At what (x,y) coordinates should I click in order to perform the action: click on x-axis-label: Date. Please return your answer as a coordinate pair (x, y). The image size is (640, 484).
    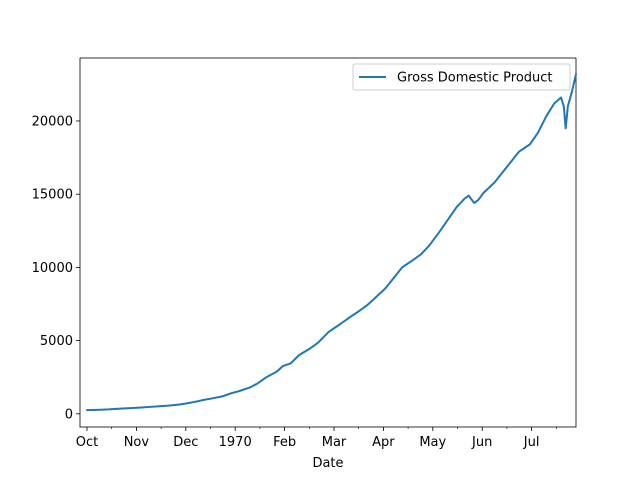
    Looking at the image, I should click on (327, 463).